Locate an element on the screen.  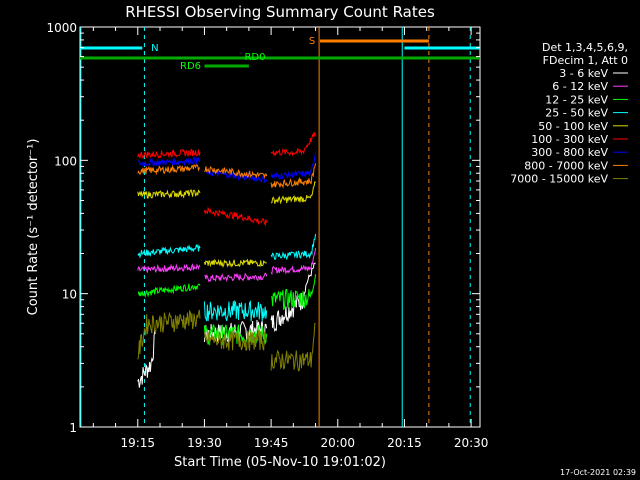
legend-entry-label: 6 - 12 keV is located at coordinates (580, 86).